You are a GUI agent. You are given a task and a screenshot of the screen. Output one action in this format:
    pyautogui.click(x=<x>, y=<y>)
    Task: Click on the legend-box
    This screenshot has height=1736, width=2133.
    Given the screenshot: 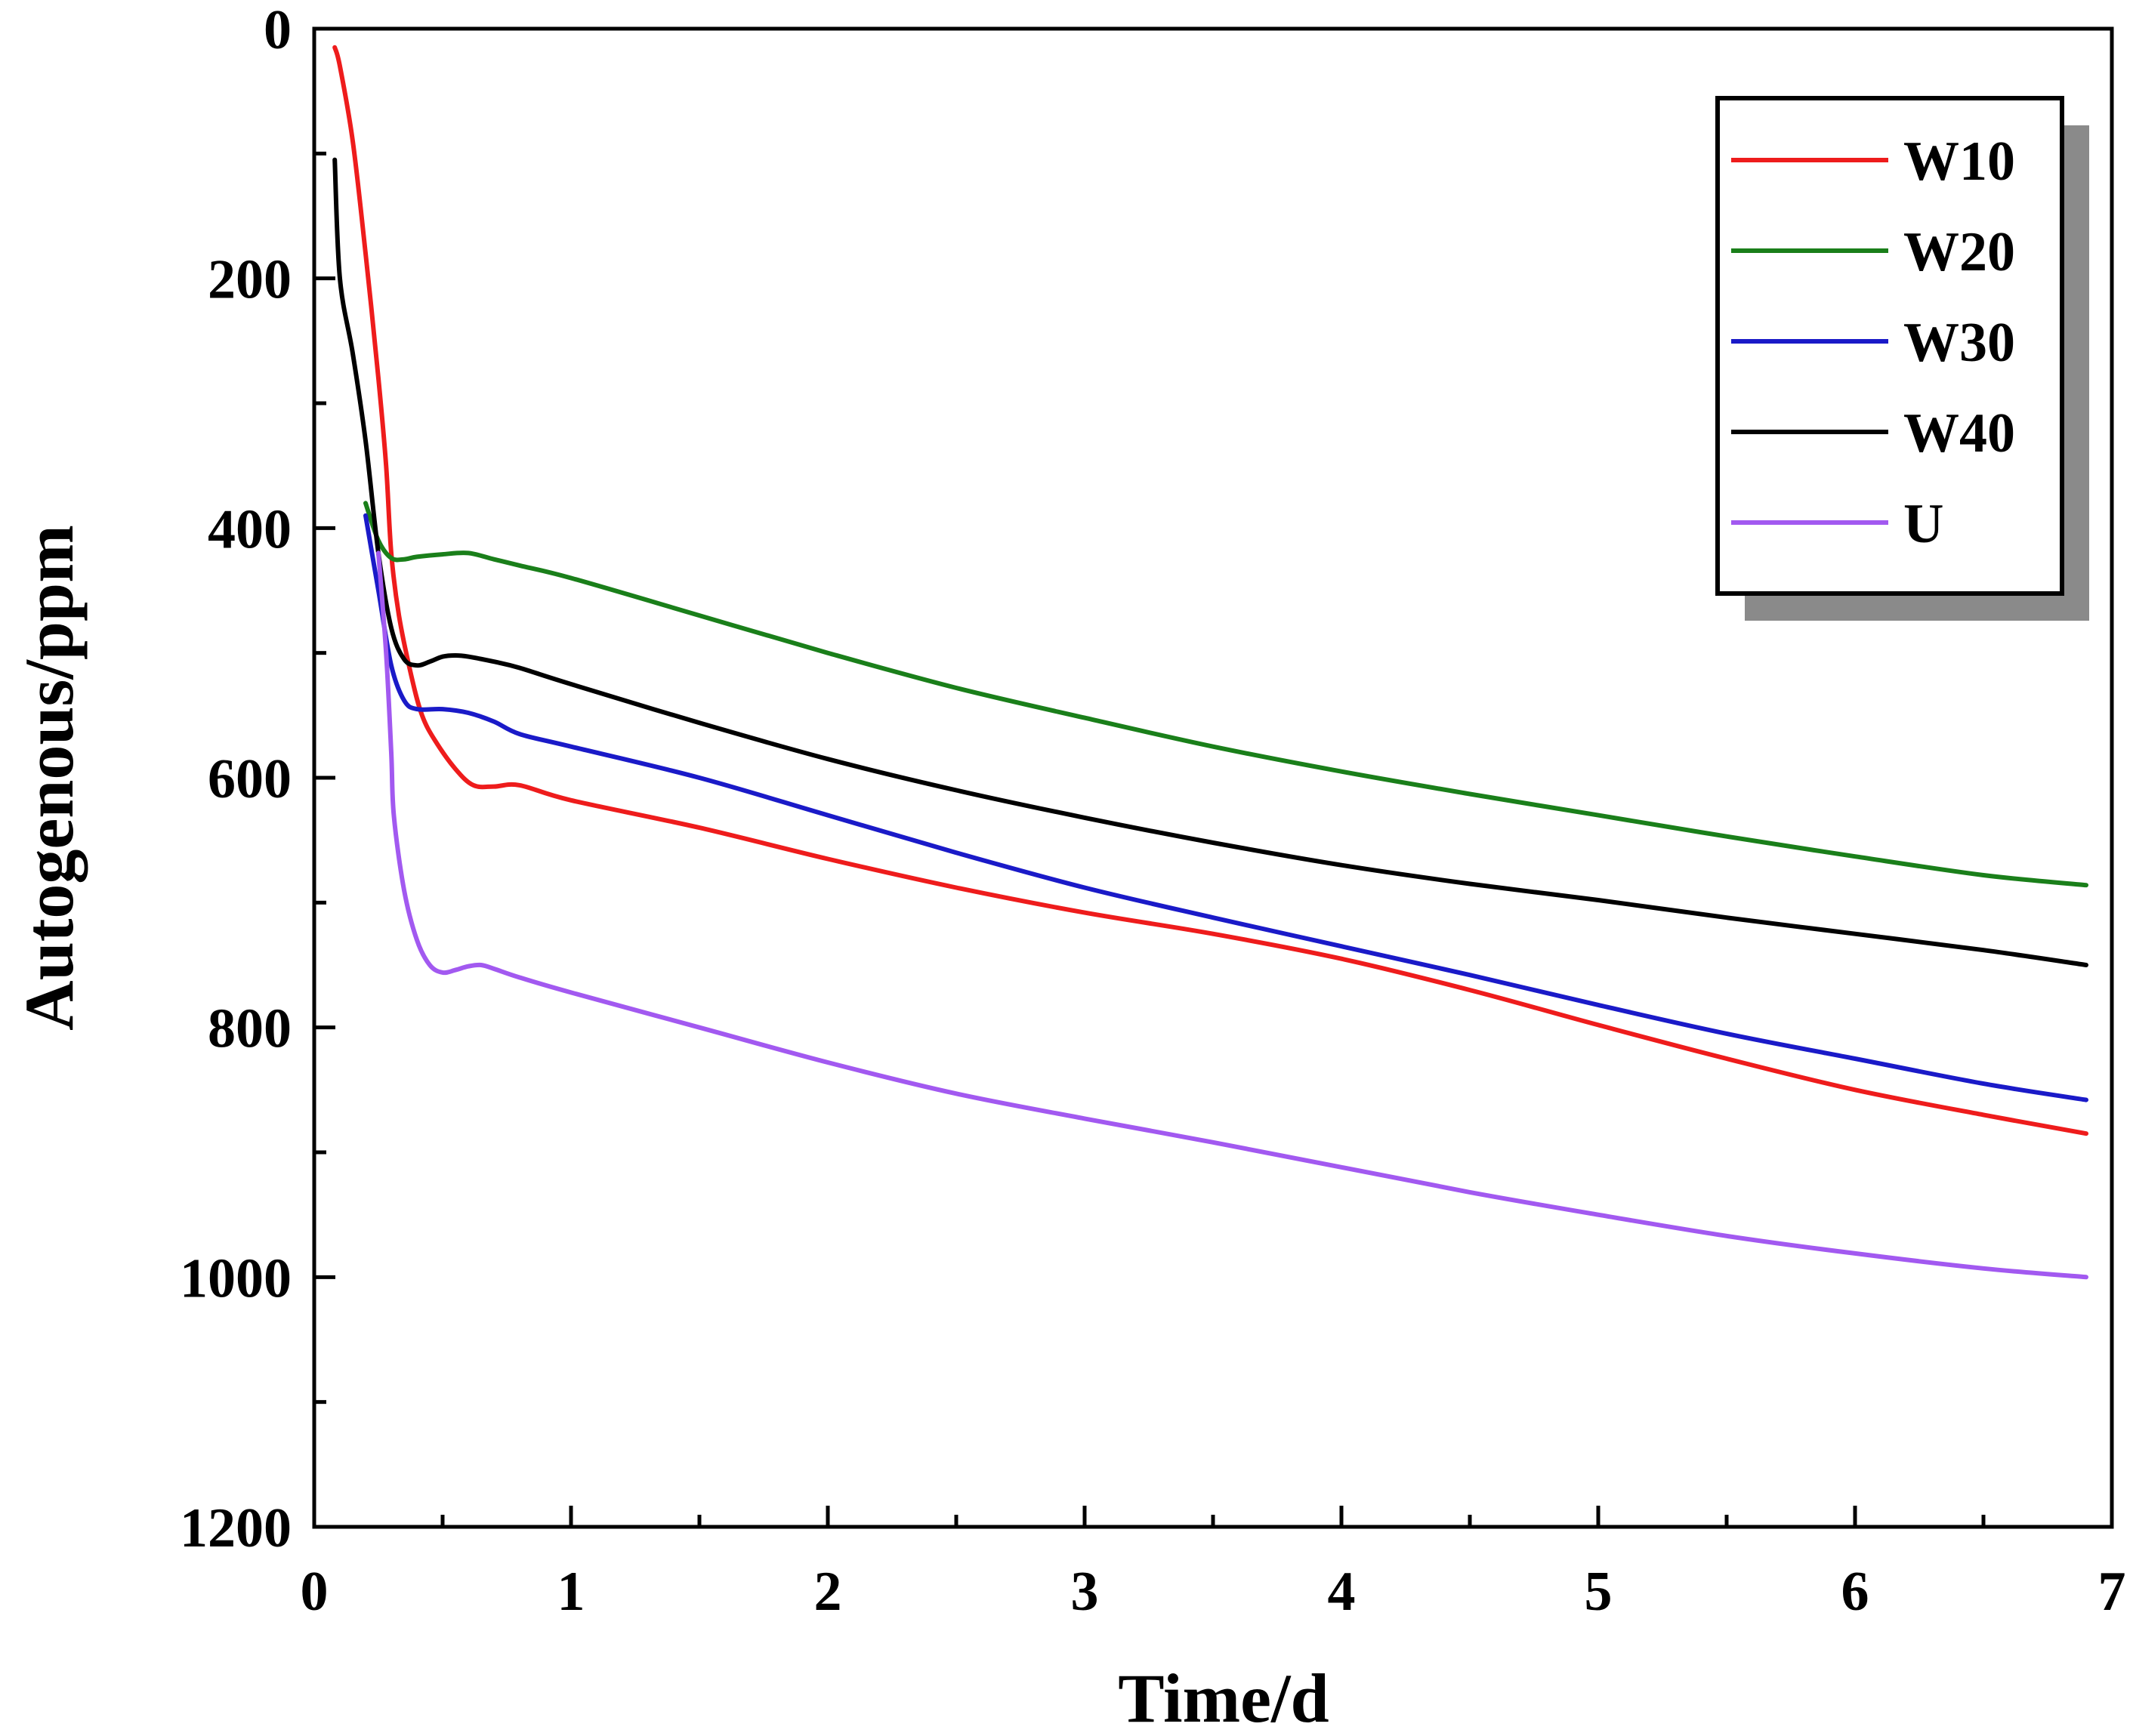 What is the action you would take?
    pyautogui.click(x=1889, y=346)
    